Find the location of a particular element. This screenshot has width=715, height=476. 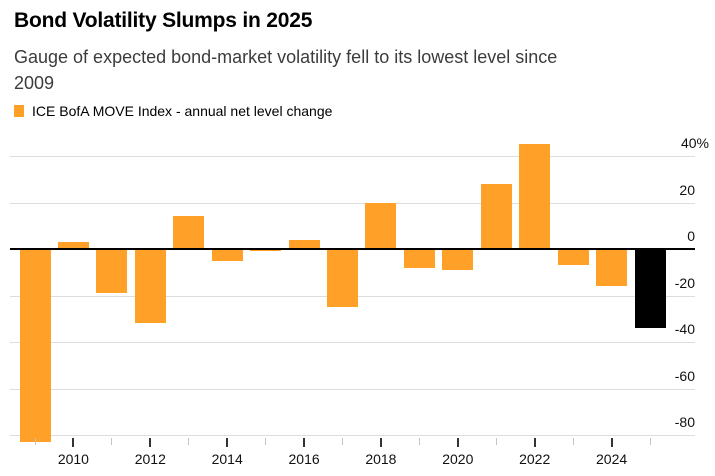

x-tick-2025 is located at coordinates (650, 441).